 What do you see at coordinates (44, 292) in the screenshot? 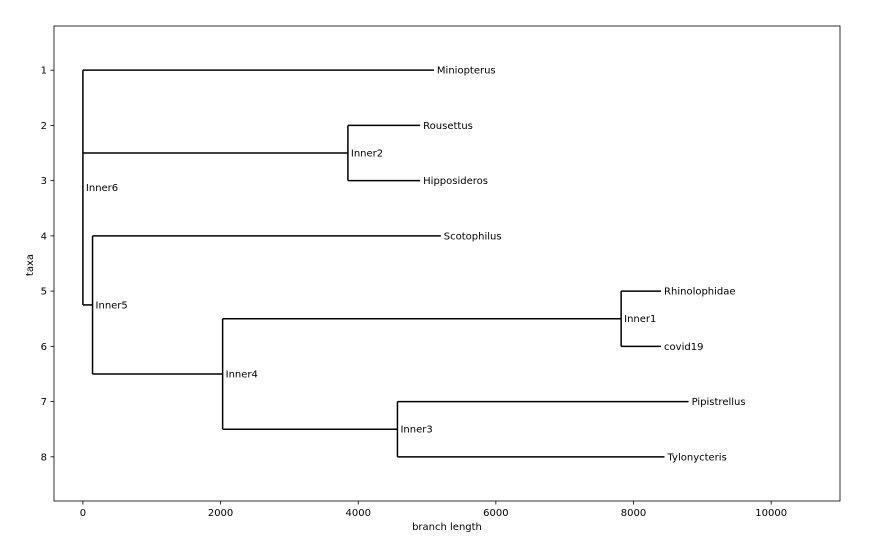
I see `y-tick-label: 5` at bounding box center [44, 292].